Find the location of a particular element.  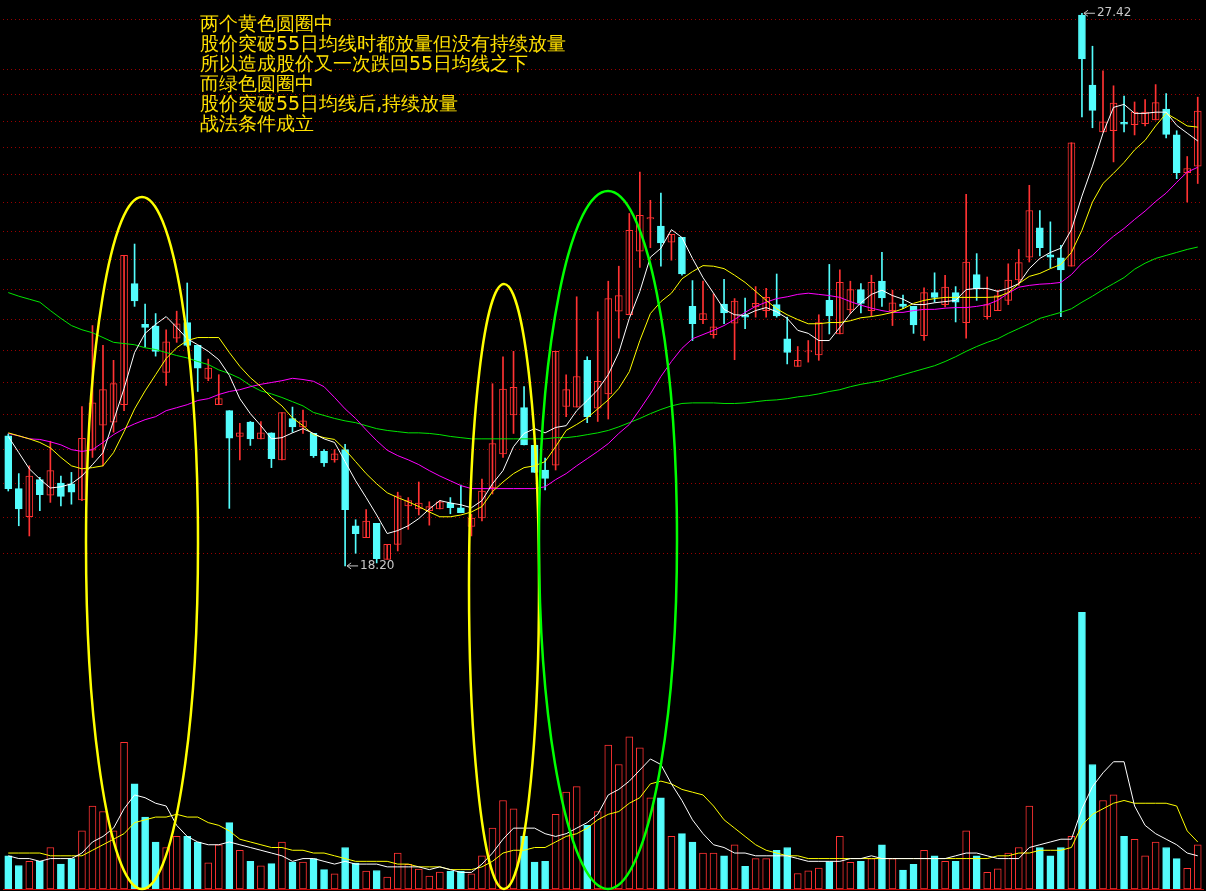

annotation: 战法条件成立 is located at coordinates (257, 123).